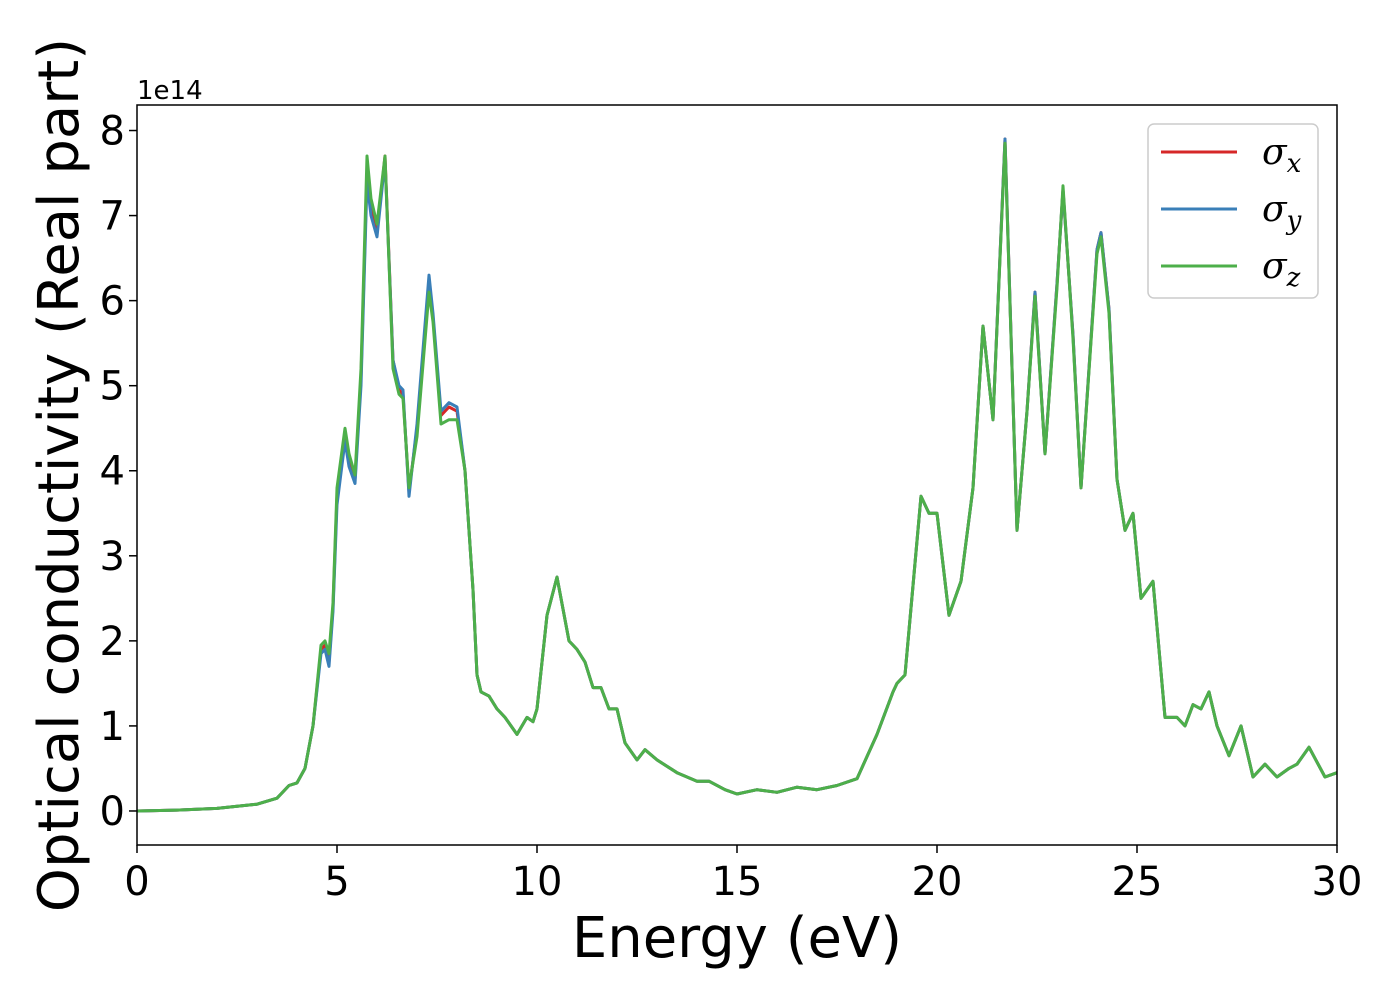 The image size is (1400, 1000). Describe the element at coordinates (112, 727) in the screenshot. I see `y-tick-label: 1` at that location.